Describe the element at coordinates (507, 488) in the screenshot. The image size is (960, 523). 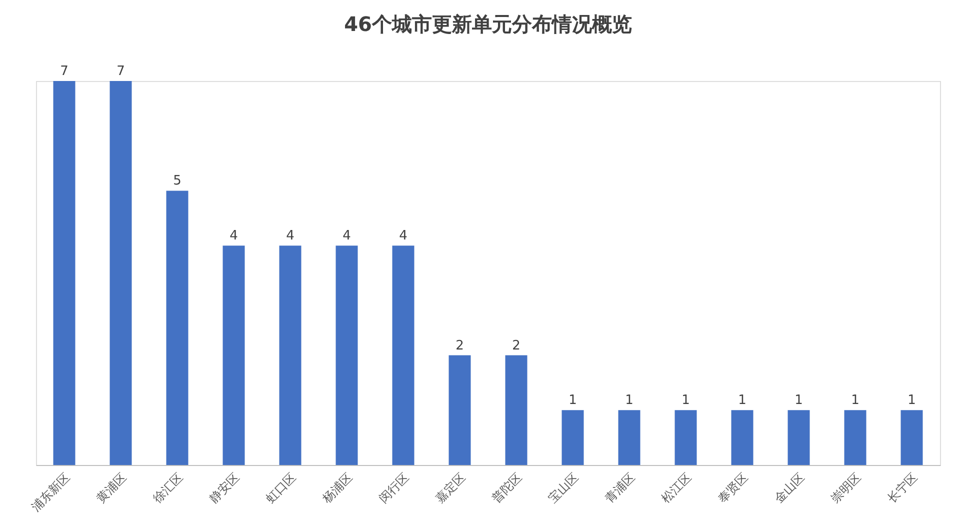
I see `x-tick-label: 普陀区` at that location.